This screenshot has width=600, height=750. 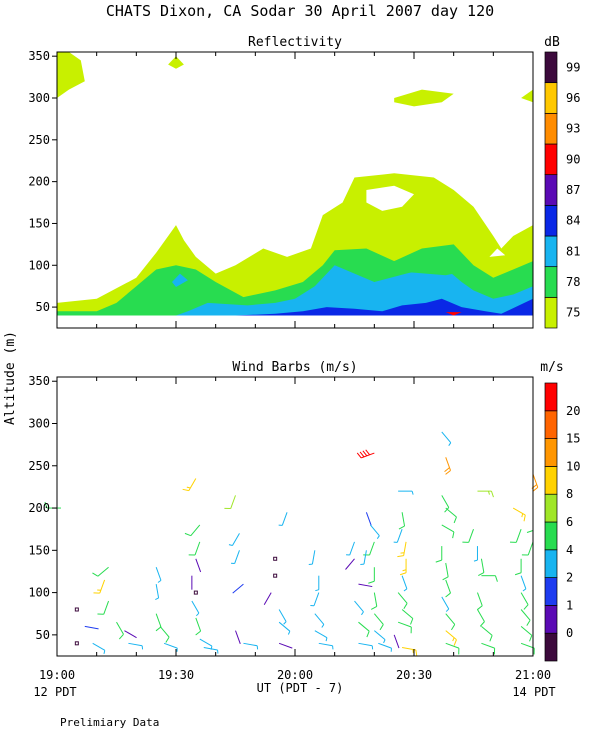 What do you see at coordinates (569, 605) in the screenshot?
I see `wind-colorbar-level-1: 1` at bounding box center [569, 605].